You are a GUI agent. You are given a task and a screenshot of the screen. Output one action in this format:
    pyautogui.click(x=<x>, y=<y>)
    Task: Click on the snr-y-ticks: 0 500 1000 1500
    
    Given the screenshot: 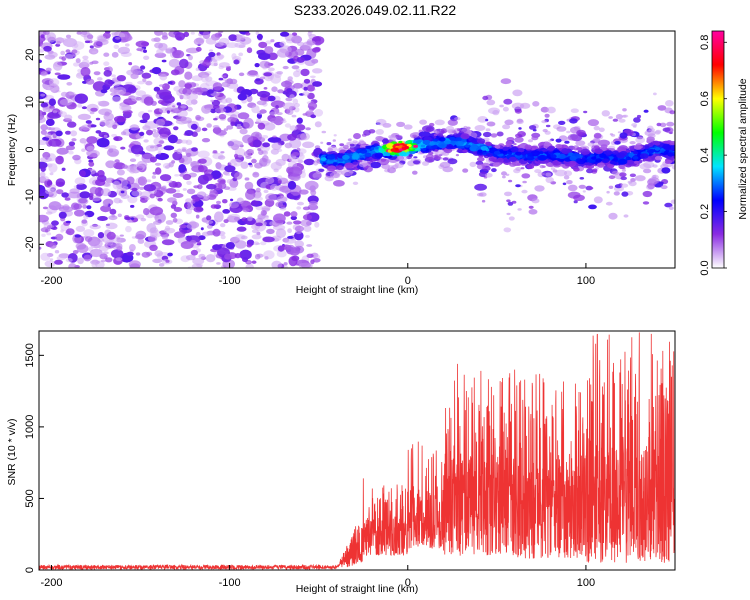 What is the action you would take?
    pyautogui.click(x=34, y=458)
    